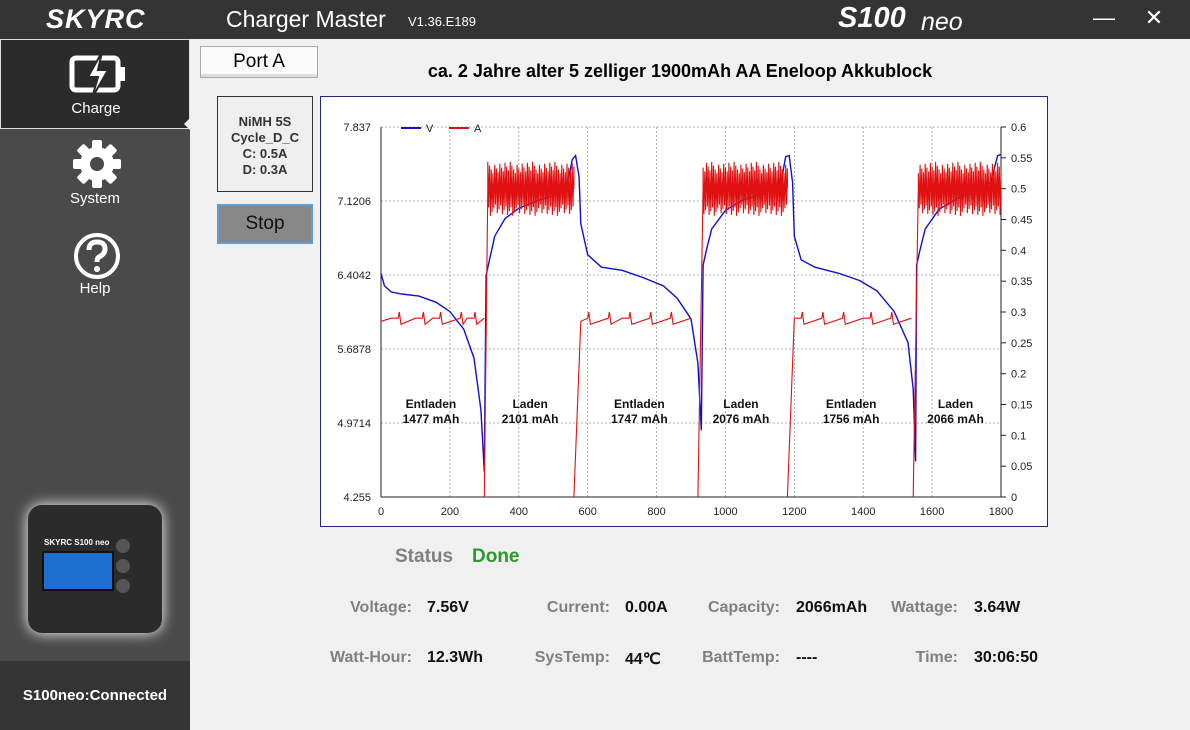 The width and height of the screenshot is (1190, 730). Describe the element at coordinates (936, 657) in the screenshot. I see `time-label: Time:` at that location.